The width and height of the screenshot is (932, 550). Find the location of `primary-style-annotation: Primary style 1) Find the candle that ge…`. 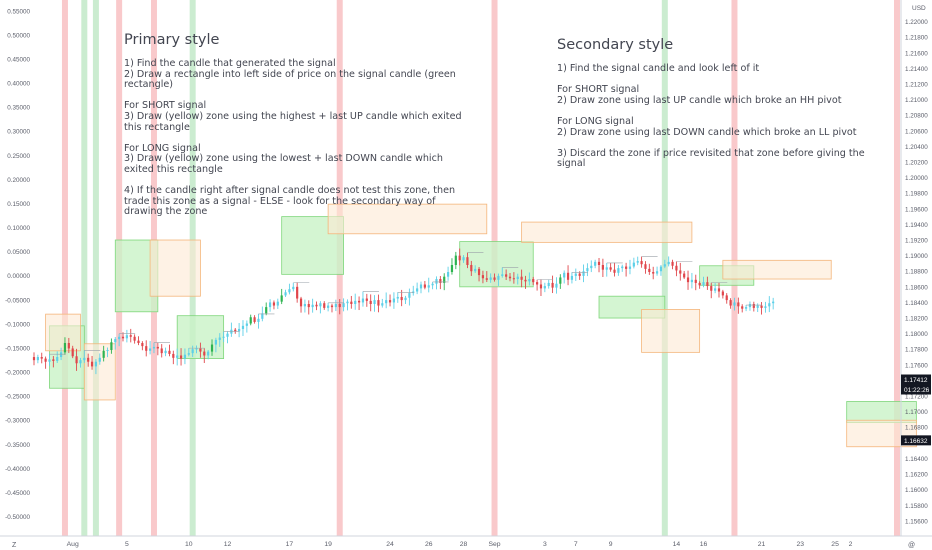

primary-style-annotation: Primary style 1) Find the candle that ge… is located at coordinates (296, 130).